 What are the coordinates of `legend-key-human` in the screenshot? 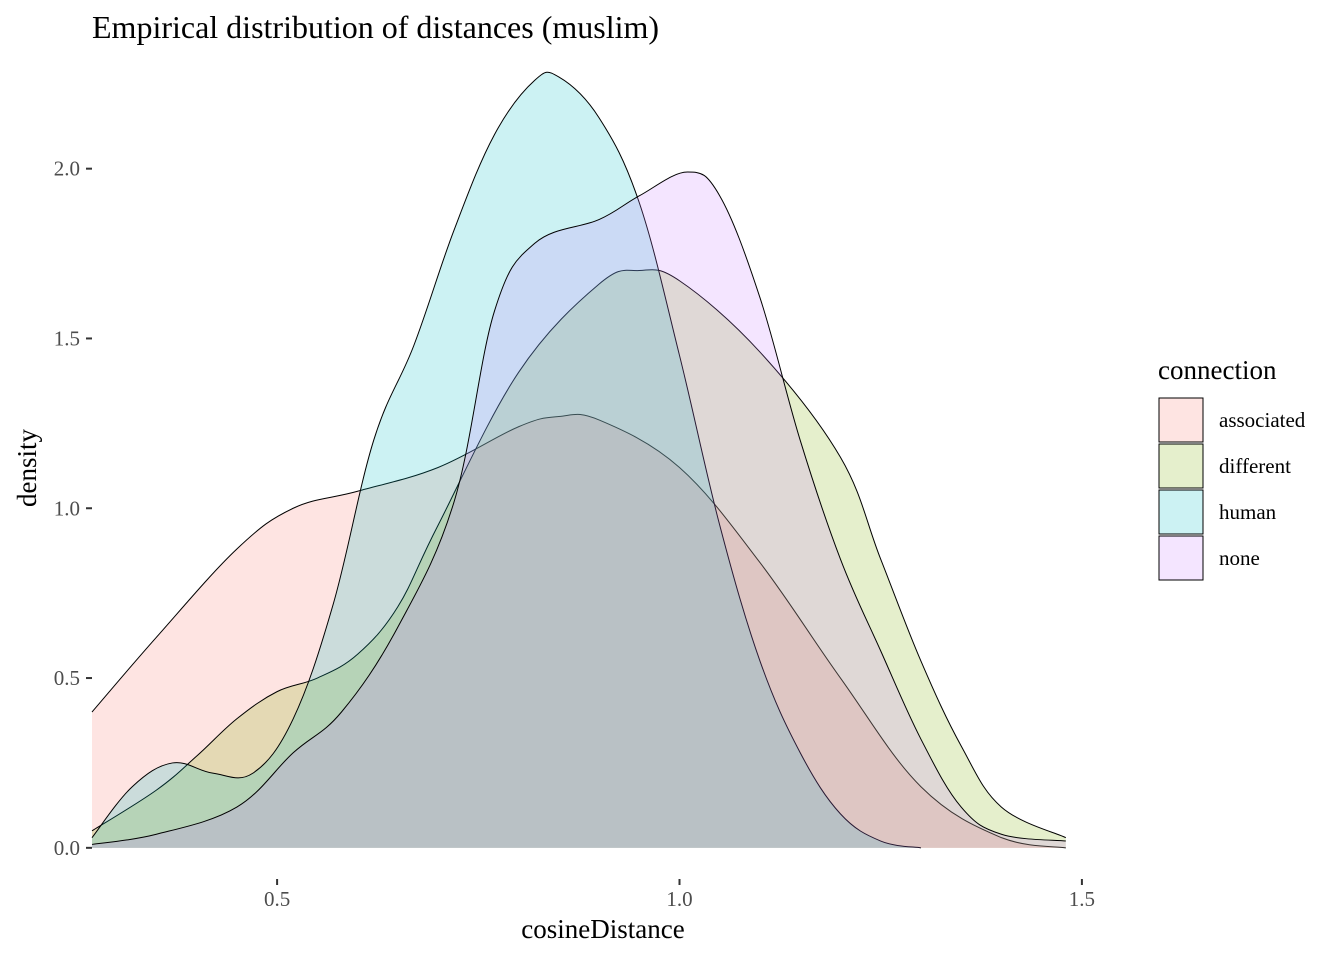 It's located at (1181, 512).